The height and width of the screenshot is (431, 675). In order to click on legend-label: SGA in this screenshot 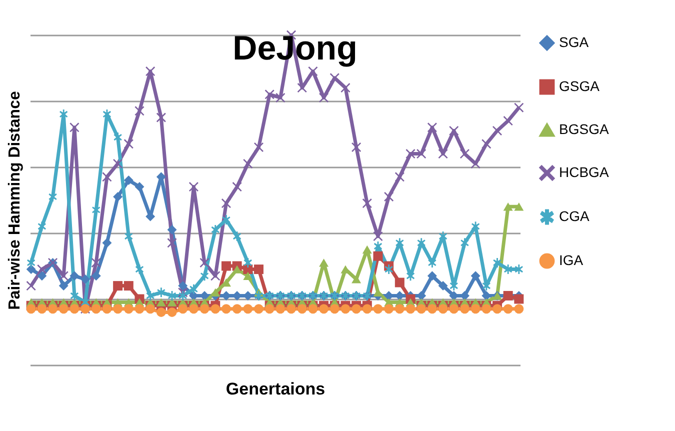, I will do `click(574, 42)`.